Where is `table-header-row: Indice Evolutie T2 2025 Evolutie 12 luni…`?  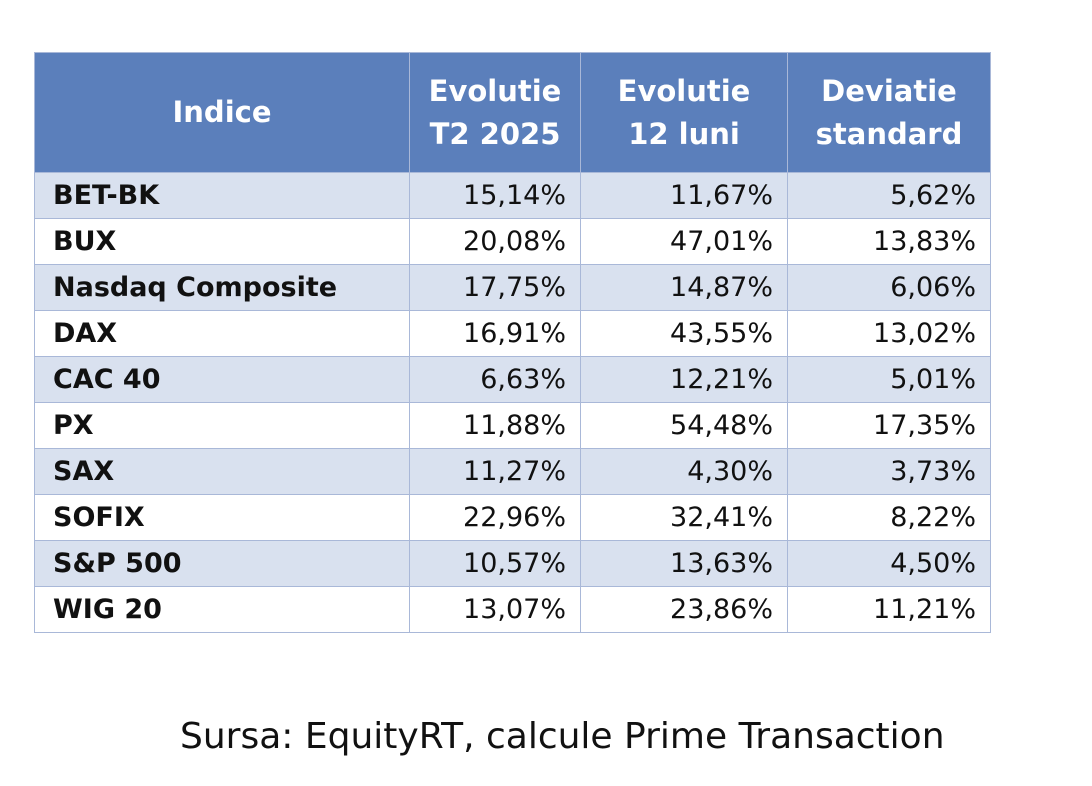 table-header-row: Indice Evolutie T2 2025 Evolutie 12 luni… is located at coordinates (512, 112).